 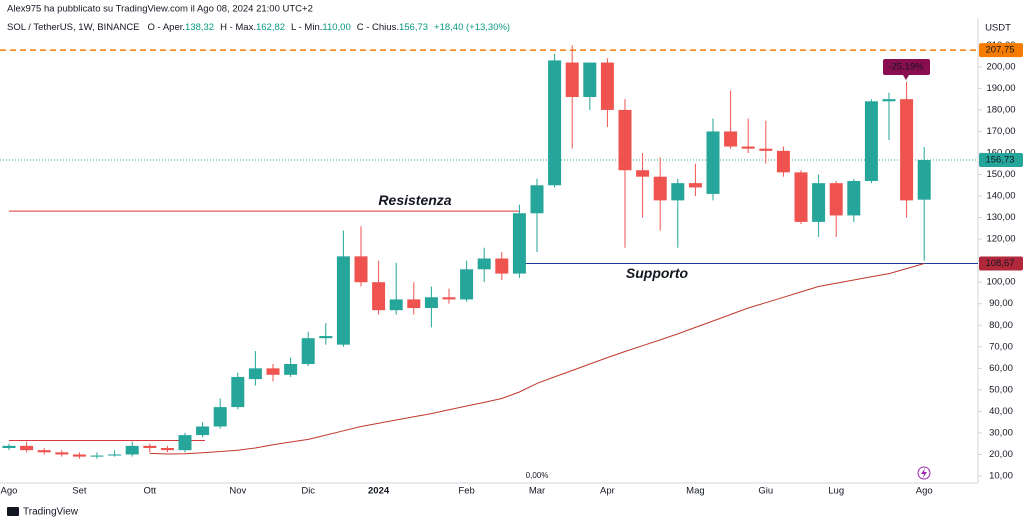 I want to click on y-tick-label: 140,00, so click(x=1000, y=196).